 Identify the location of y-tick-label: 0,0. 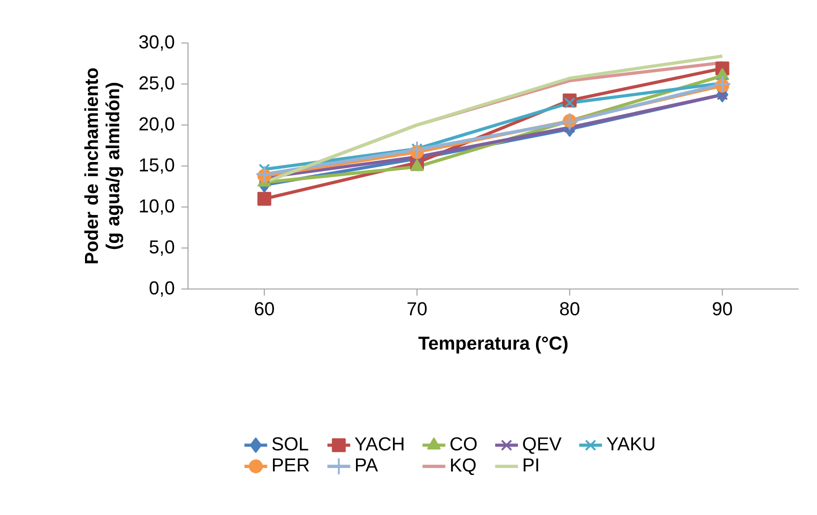
(162, 289).